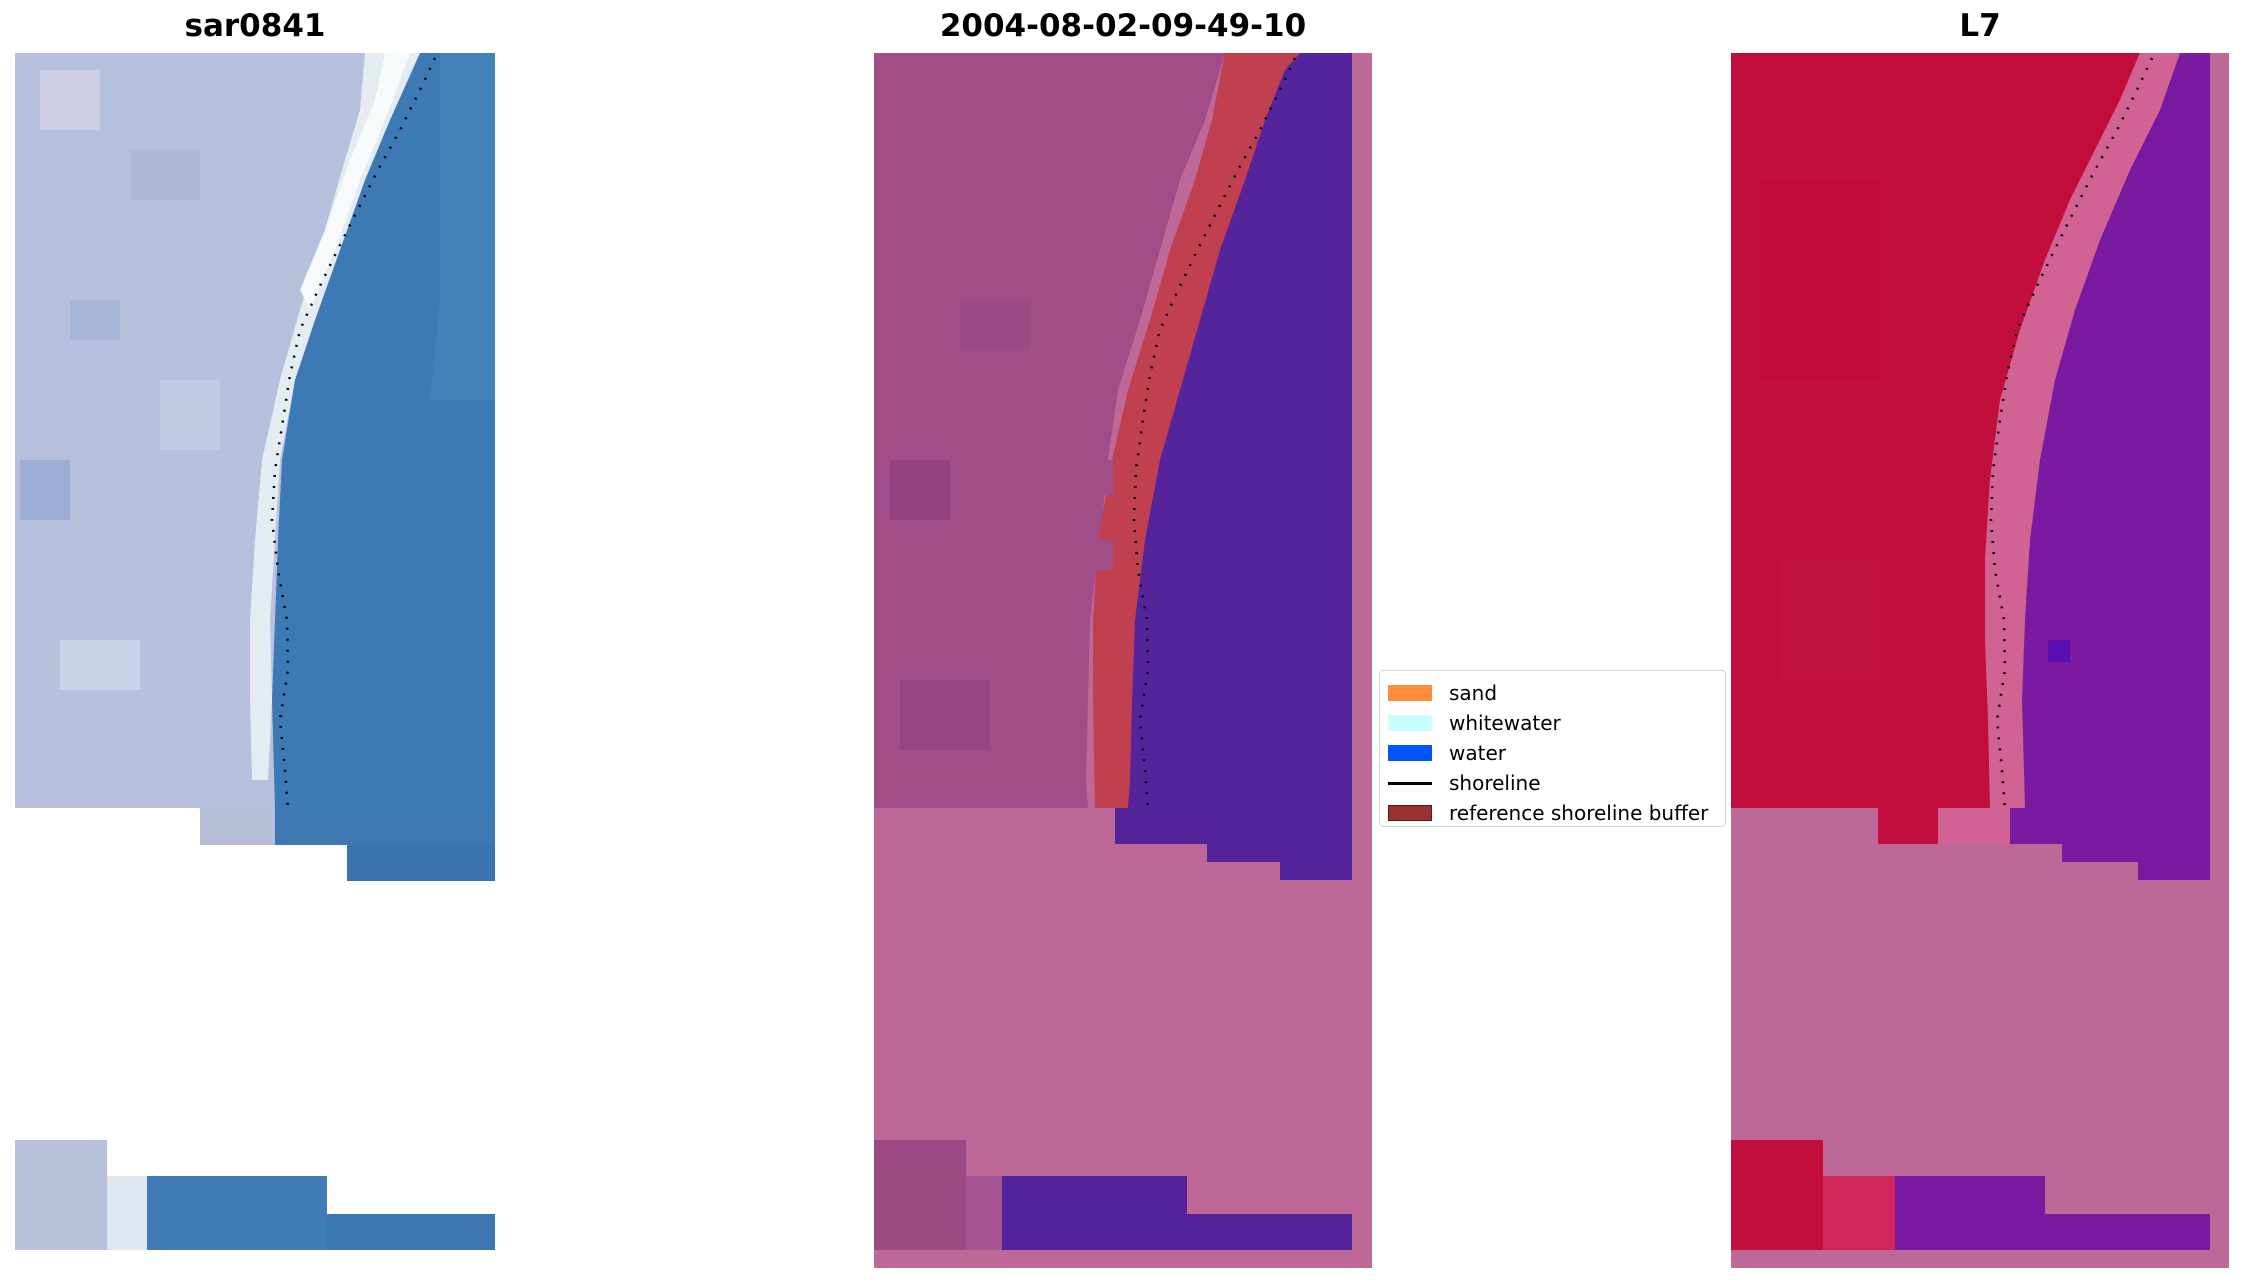 This screenshot has height=1283, width=2242. Describe the element at coordinates (1980, 26) in the screenshot. I see `panel-title-ndwi: L7` at that location.